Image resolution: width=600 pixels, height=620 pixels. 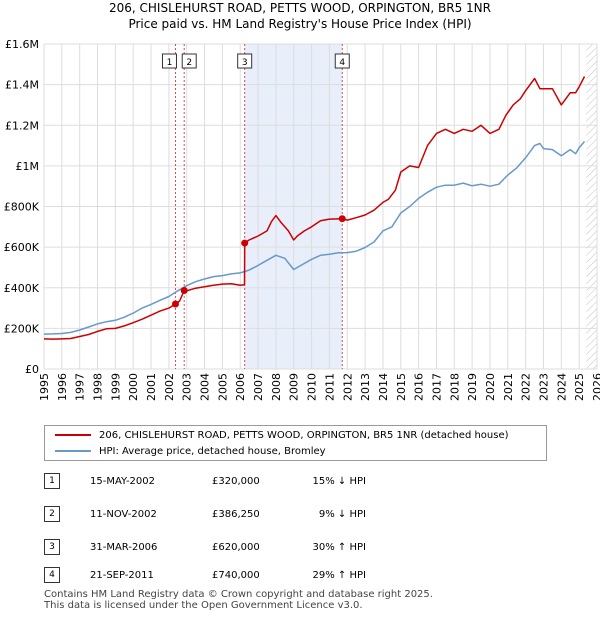 What do you see at coordinates (347, 387) in the screenshot?
I see `x-tick-label: 2012` at bounding box center [347, 387].